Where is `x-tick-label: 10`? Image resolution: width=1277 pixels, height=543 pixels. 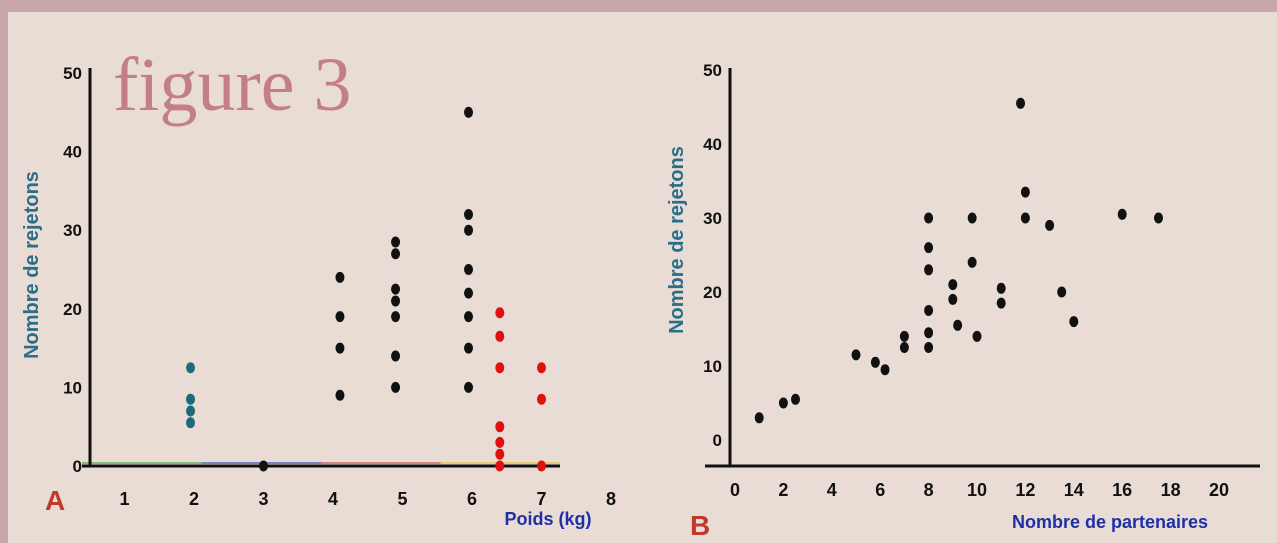
x-tick-label: 10 is located at coordinates (977, 490).